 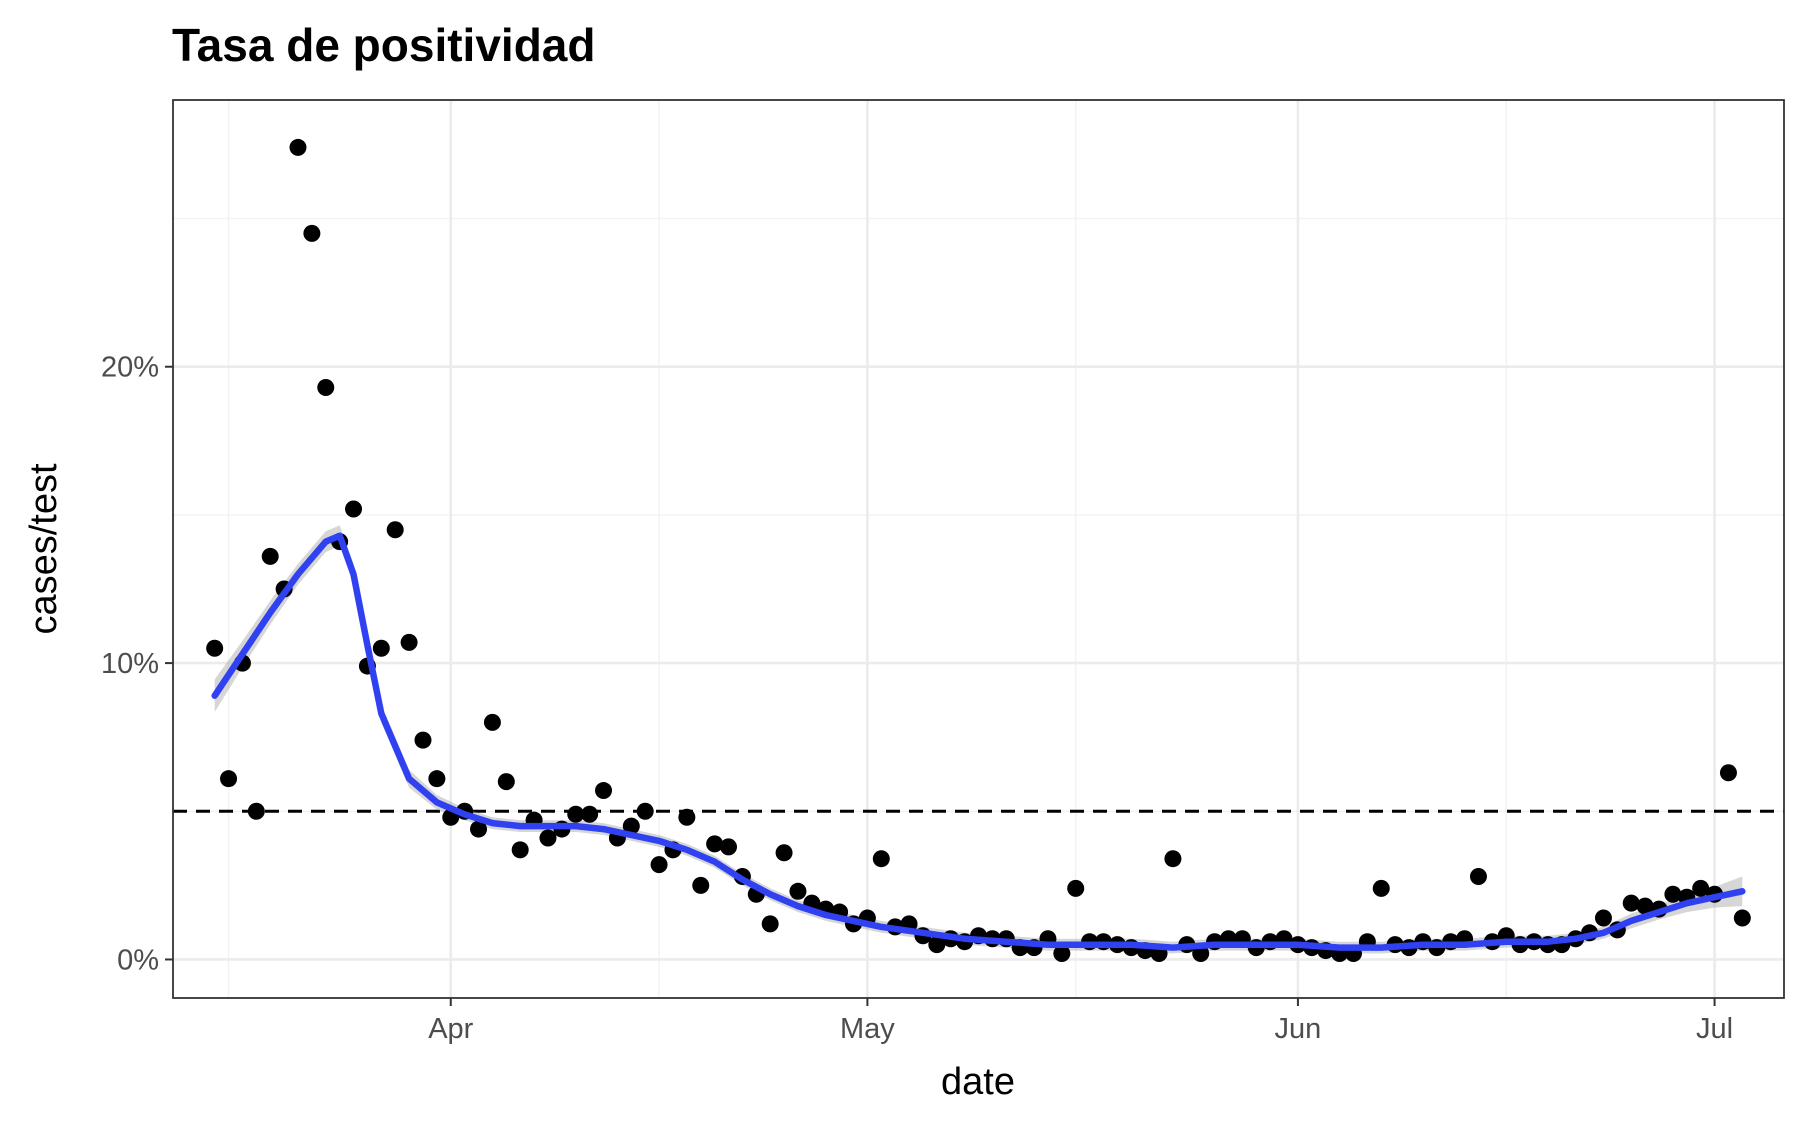 What do you see at coordinates (130, 664) in the screenshot?
I see `y-tick-label: 10%` at bounding box center [130, 664].